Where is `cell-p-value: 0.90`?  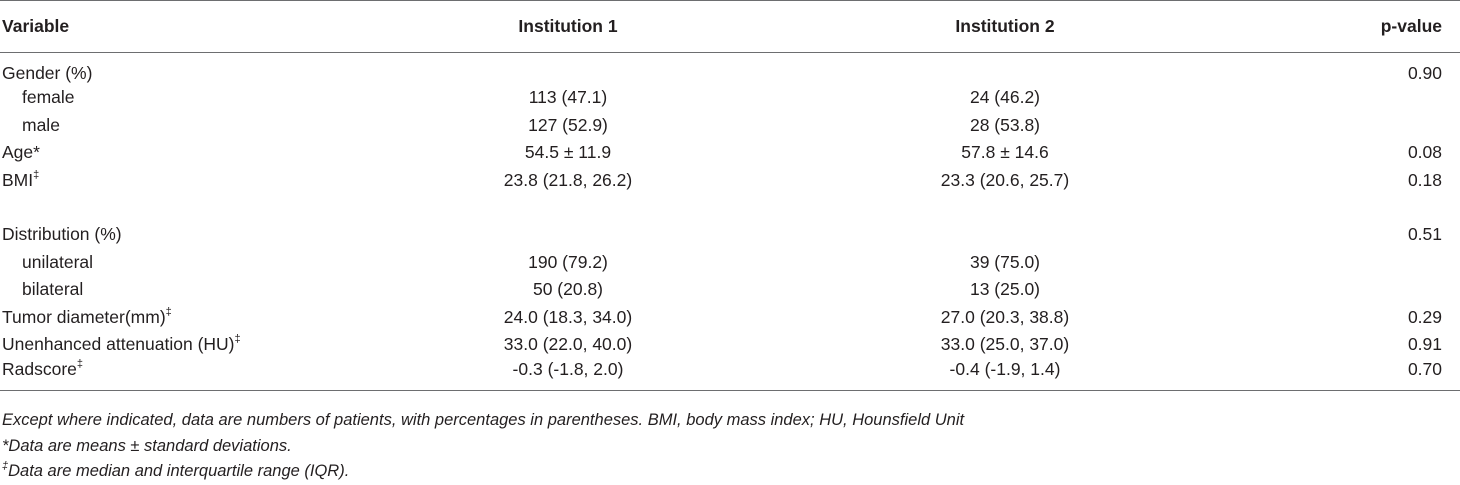
cell-p-value: 0.90 is located at coordinates (1424, 73).